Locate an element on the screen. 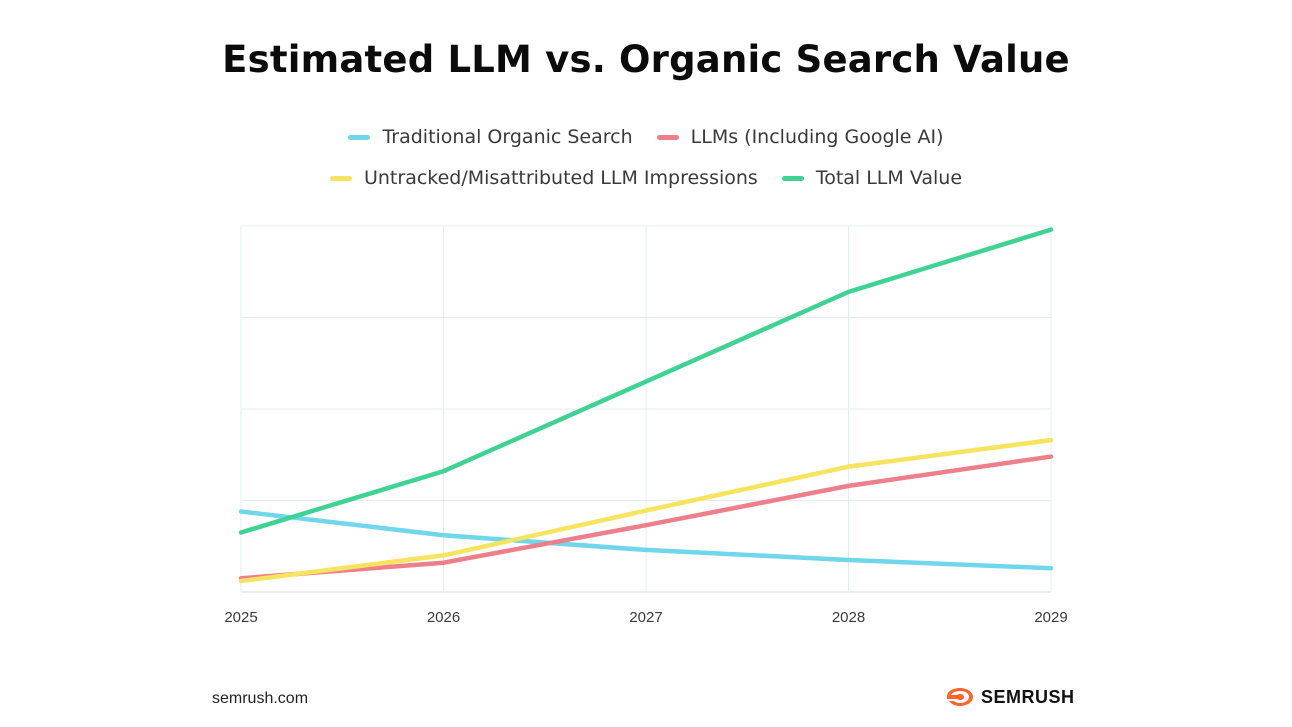  x-tick-label: 2025 is located at coordinates (240, 617).